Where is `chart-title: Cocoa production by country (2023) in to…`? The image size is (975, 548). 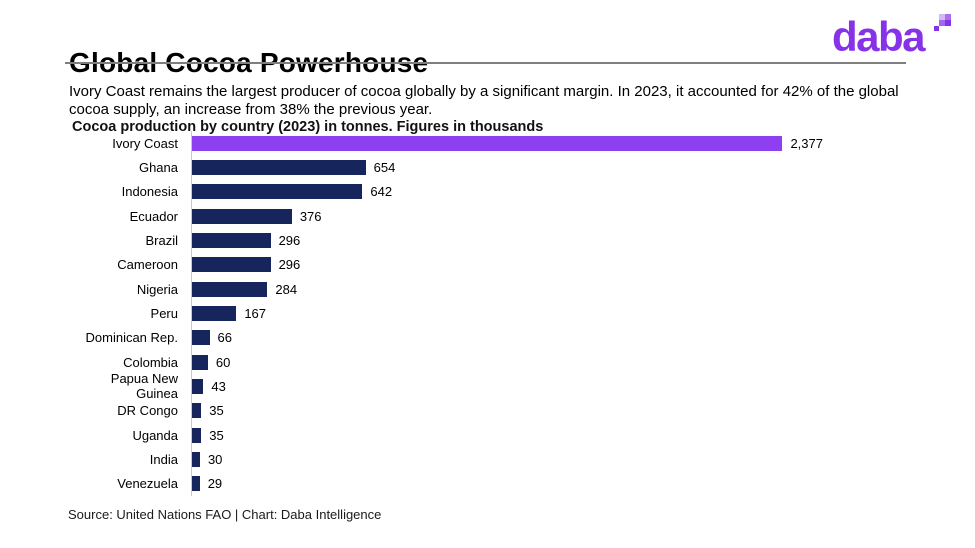
chart-title: Cocoa production by country (2023) in to… is located at coordinates (308, 127).